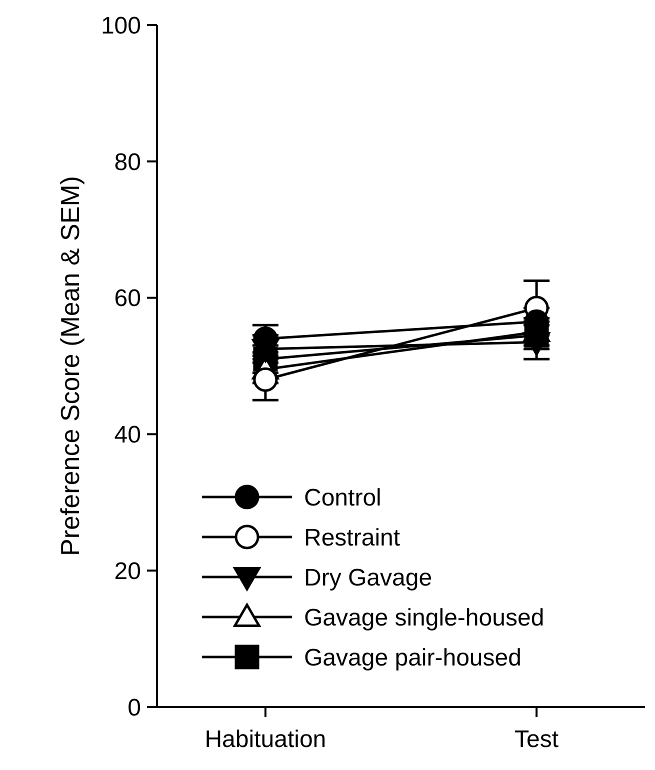 This screenshot has height=770, width=655. Describe the element at coordinates (413, 658) in the screenshot. I see `legend-label: Gavage pair-housed` at that location.